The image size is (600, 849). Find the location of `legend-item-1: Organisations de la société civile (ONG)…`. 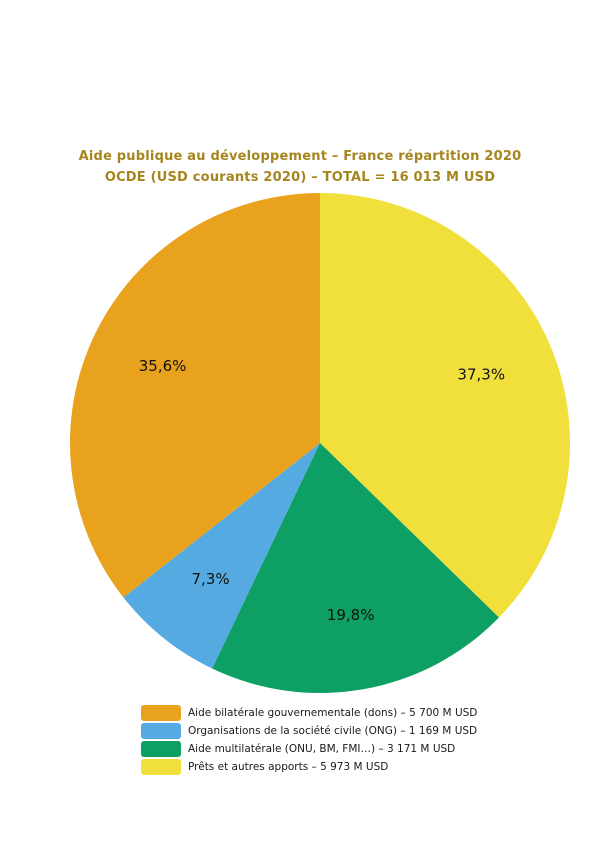

legend-item-1: Organisations de la société civile (ONG)… is located at coordinates (309, 731).